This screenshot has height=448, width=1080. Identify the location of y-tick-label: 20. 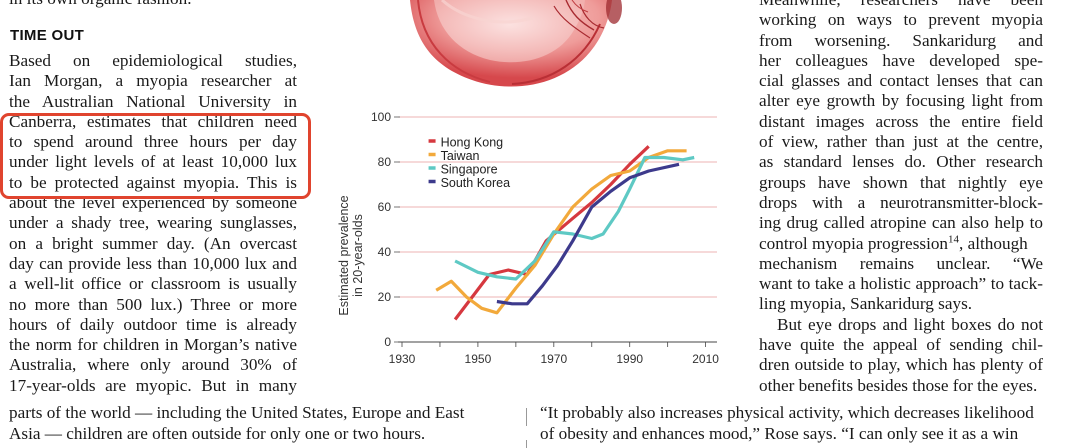
(385, 297).